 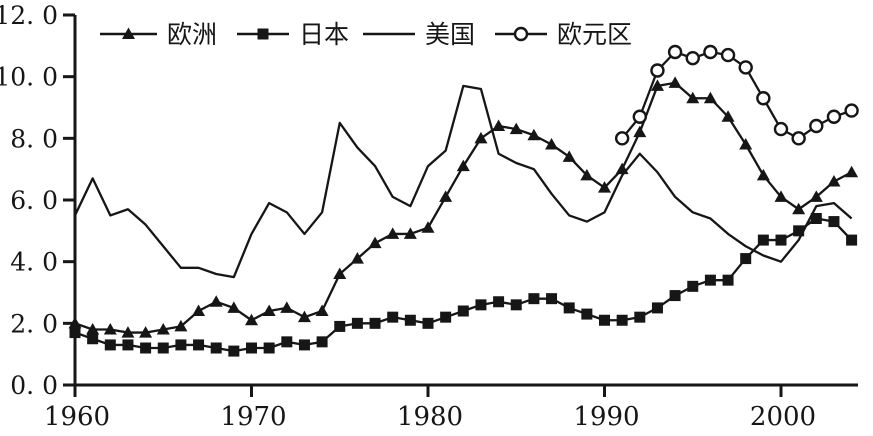 I want to click on y-tick-label: 10. 0, so click(x=29, y=77).